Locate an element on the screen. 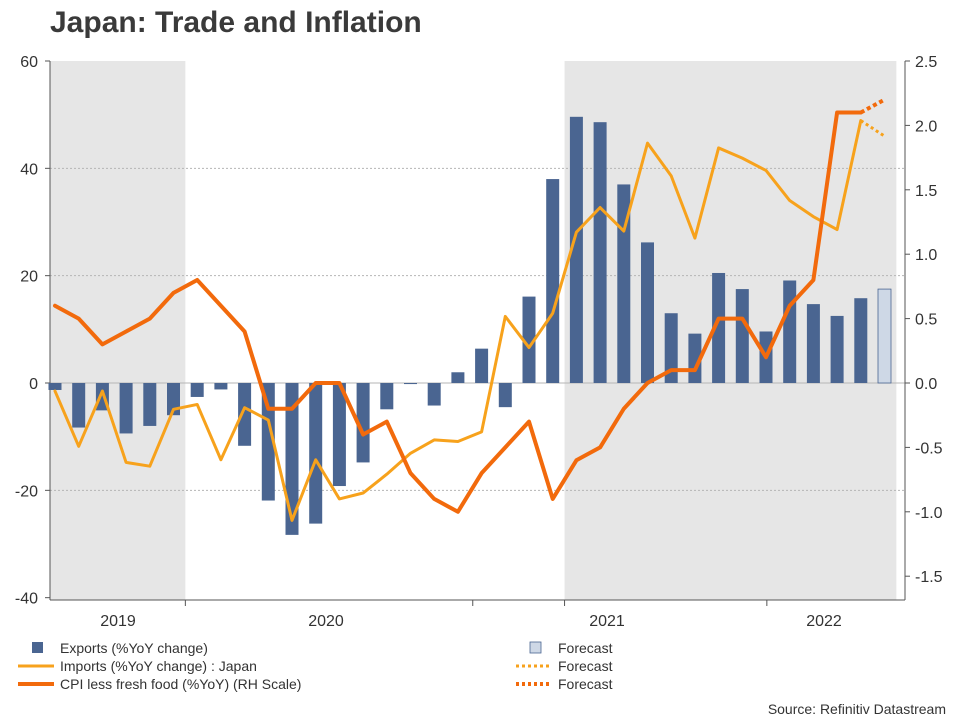 The image size is (960, 720). forecast-bar is located at coordinates (884, 336).